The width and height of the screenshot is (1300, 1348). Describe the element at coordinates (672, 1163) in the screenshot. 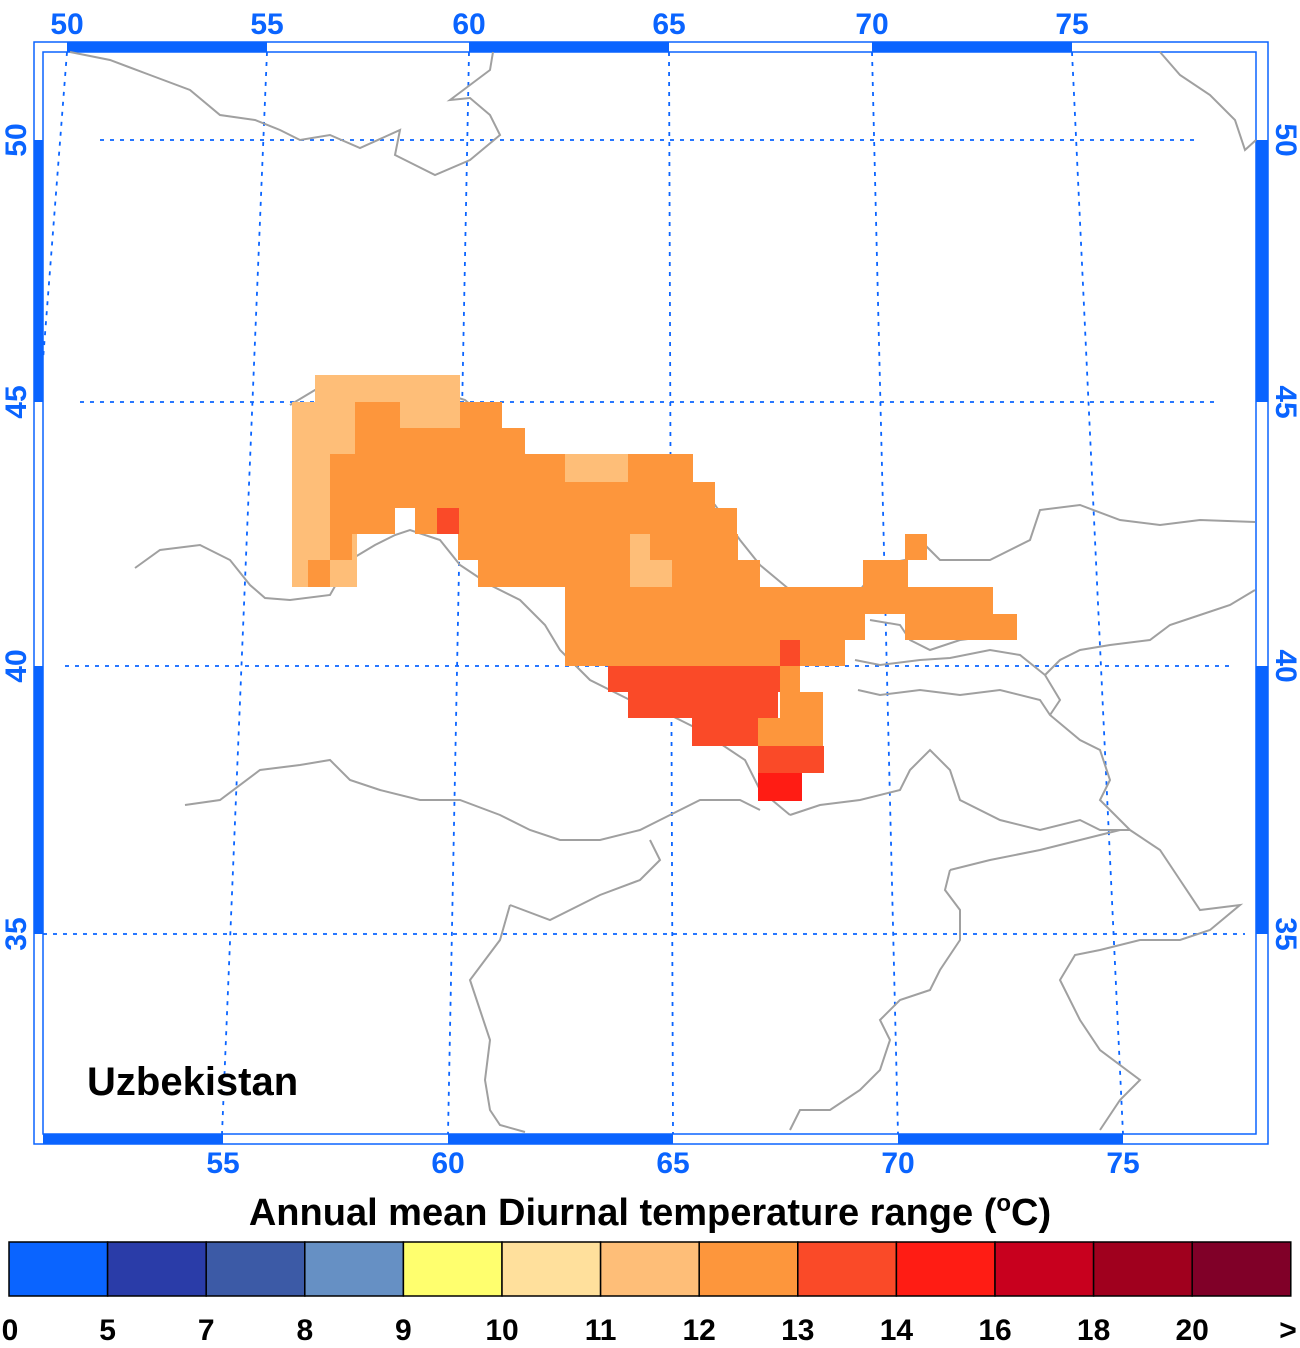

I see `bottom-lon-label: 65` at that location.